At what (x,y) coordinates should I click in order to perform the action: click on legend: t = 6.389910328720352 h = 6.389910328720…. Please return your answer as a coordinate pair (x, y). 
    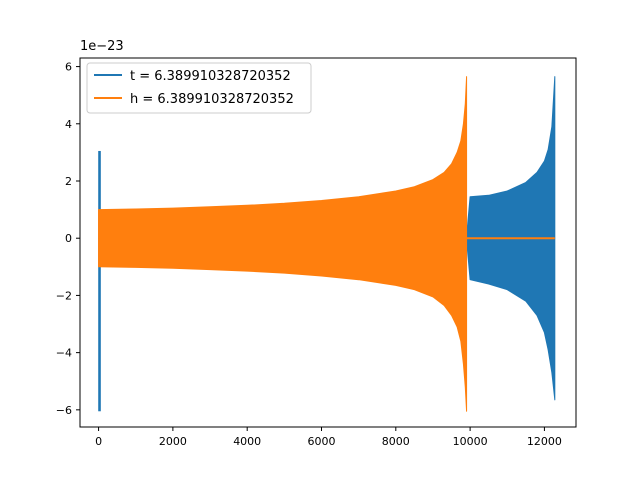
    Looking at the image, I should click on (199, 88).